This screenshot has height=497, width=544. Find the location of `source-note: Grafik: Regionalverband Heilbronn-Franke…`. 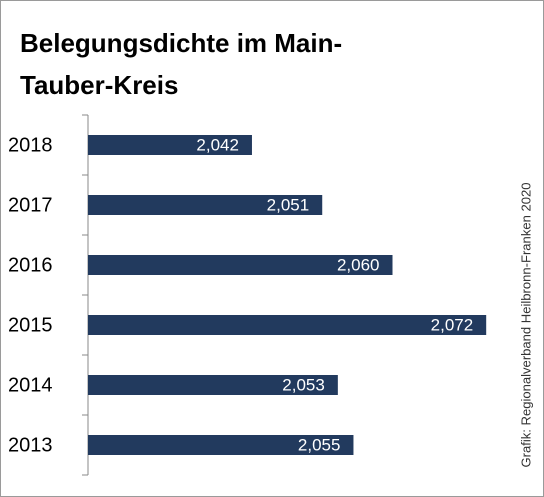

source-note: Grafik: Regionalverband Heilbronn-Franke… is located at coordinates (526, 324).